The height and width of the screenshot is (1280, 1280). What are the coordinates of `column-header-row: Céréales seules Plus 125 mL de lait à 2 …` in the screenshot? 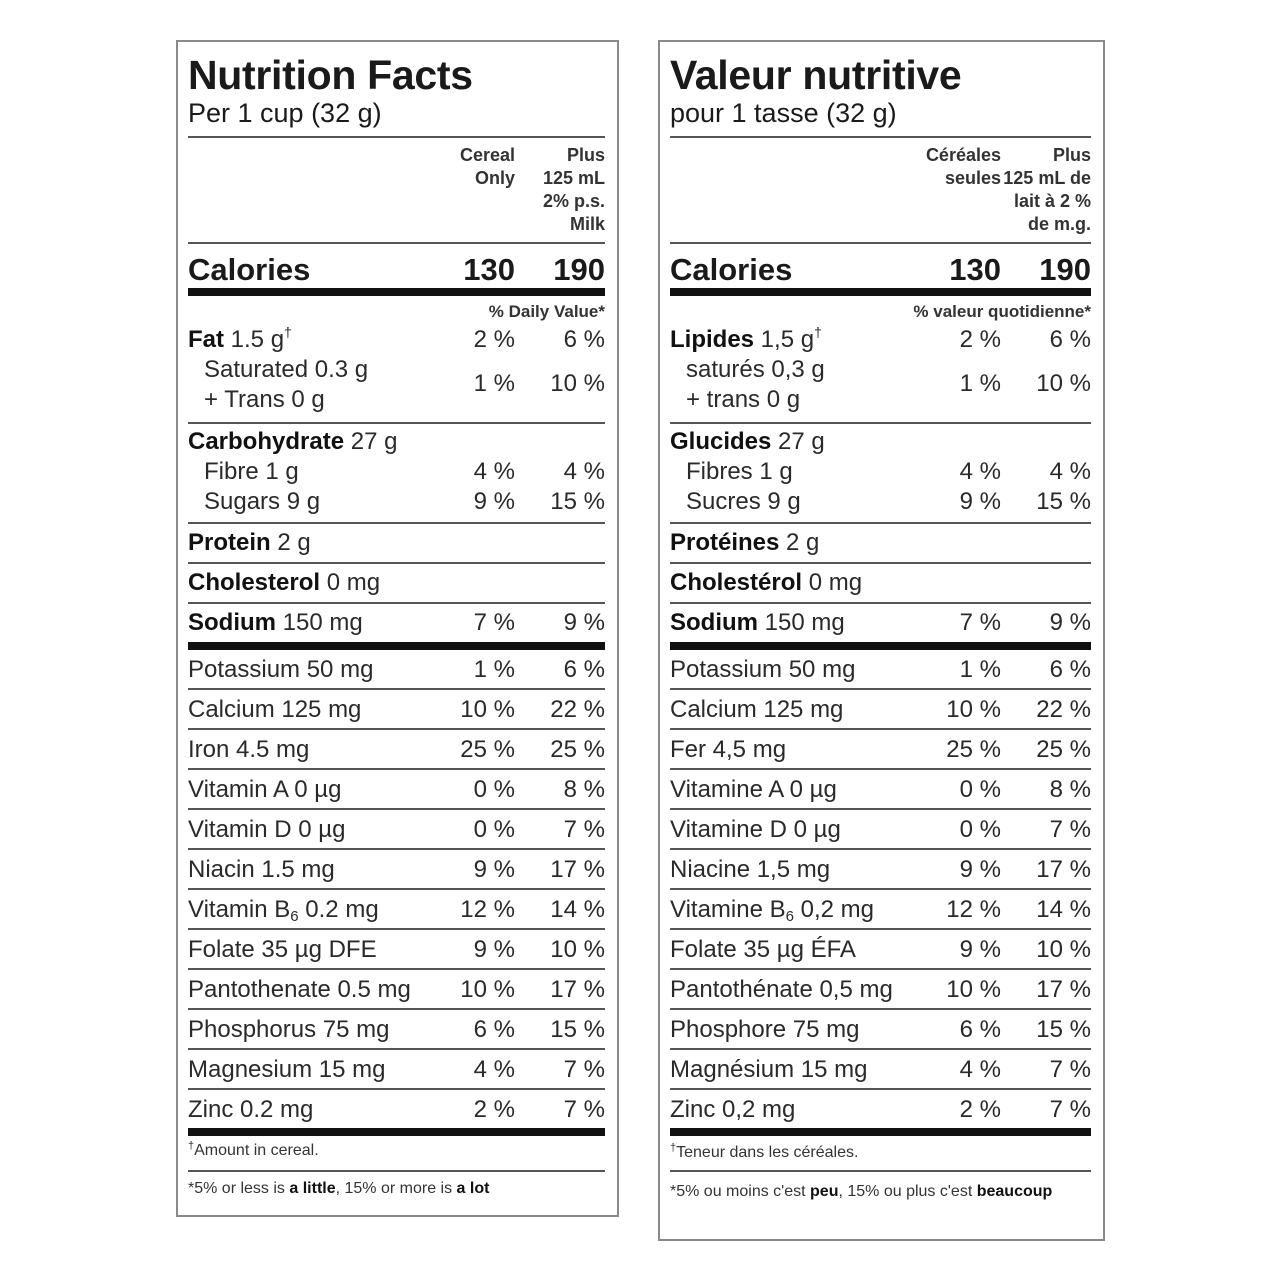 It's located at (880, 190).